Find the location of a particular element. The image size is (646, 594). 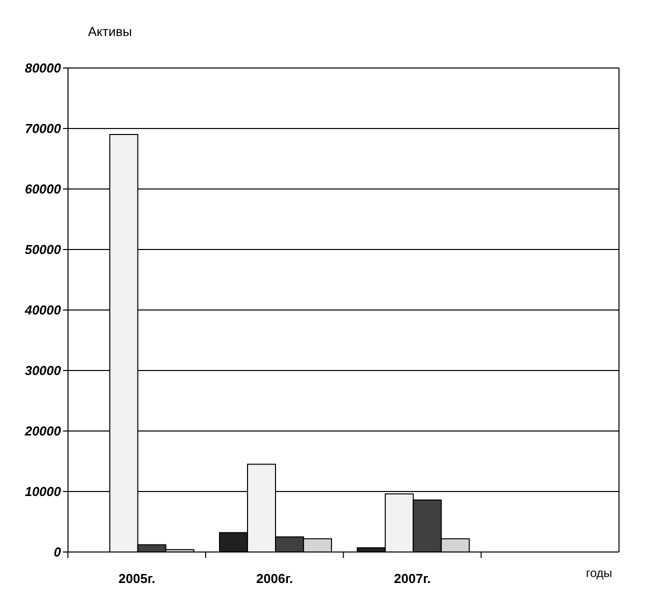

y-tick-label: 40000 is located at coordinates (43, 310).